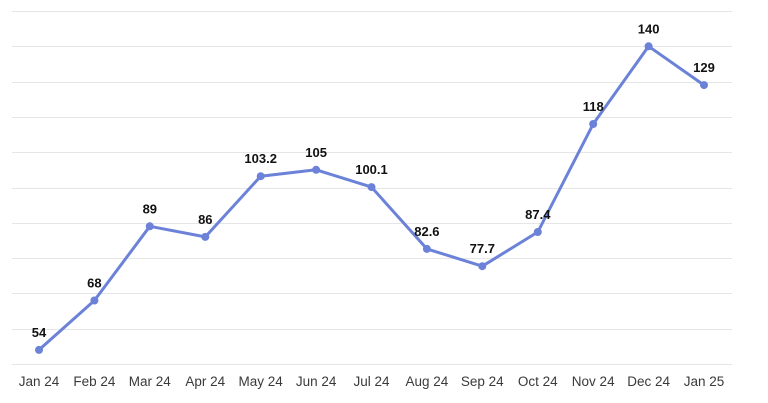  I want to click on data-label: 82.6, so click(426, 231).